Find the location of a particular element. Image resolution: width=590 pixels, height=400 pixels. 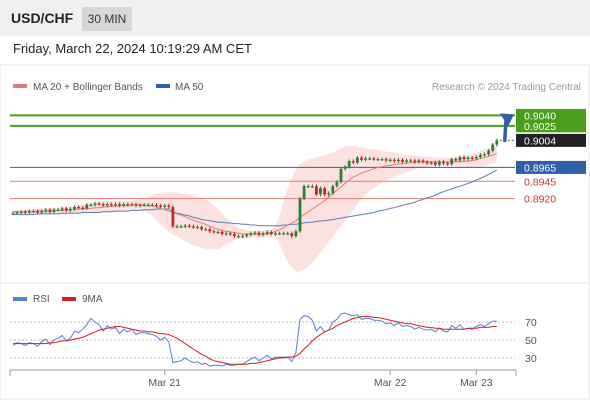

bb-legend-label: MA 20 + Bollinger Bands is located at coordinates (88, 87).